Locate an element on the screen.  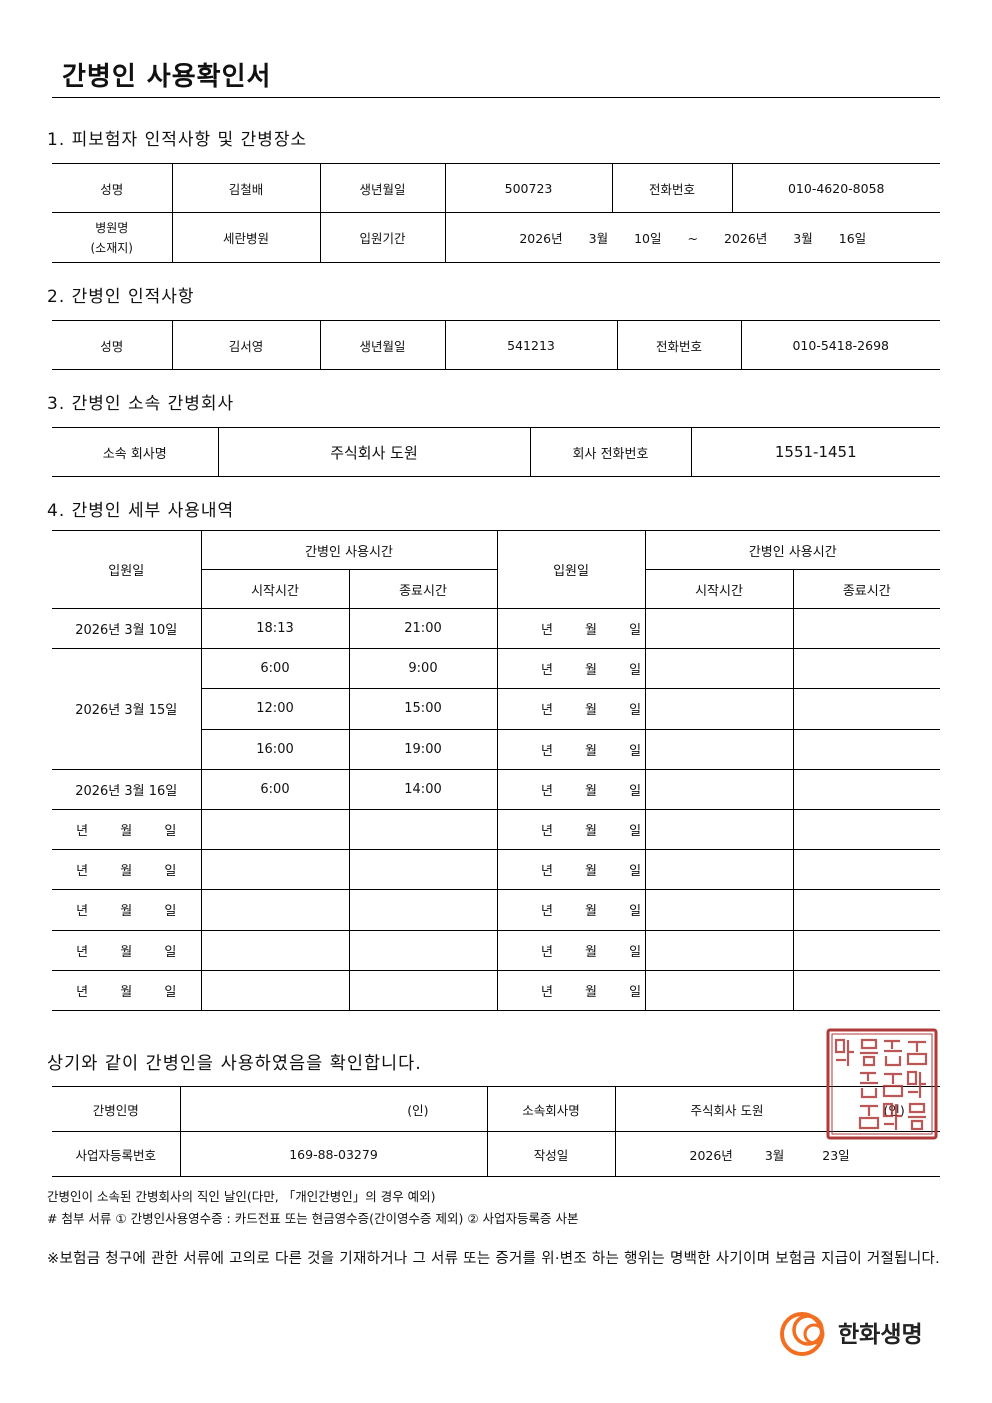
period-end-day: 16일 is located at coordinates (852, 238).